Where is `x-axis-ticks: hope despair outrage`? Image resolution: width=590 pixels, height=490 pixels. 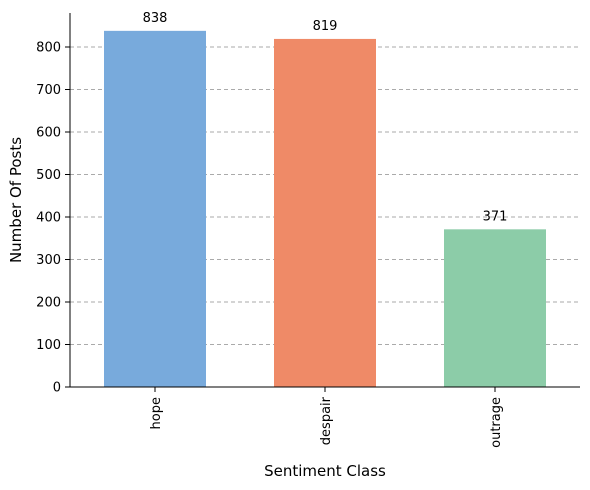 x-axis-ticks: hope despair outrage is located at coordinates (326, 417).